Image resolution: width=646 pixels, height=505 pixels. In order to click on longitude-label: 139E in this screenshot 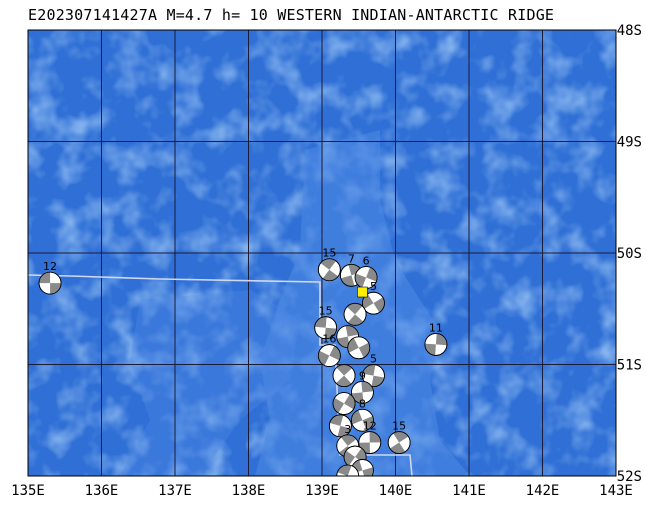, I will do `click(322, 491)`.